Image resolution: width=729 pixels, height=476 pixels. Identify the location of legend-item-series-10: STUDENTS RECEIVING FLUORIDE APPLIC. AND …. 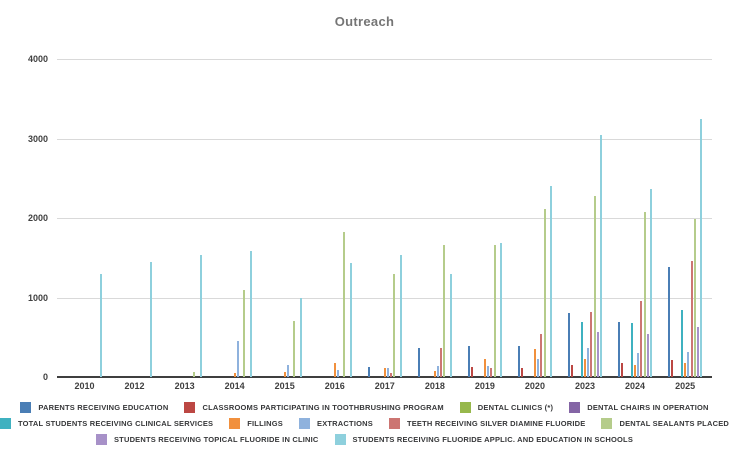
(484, 439).